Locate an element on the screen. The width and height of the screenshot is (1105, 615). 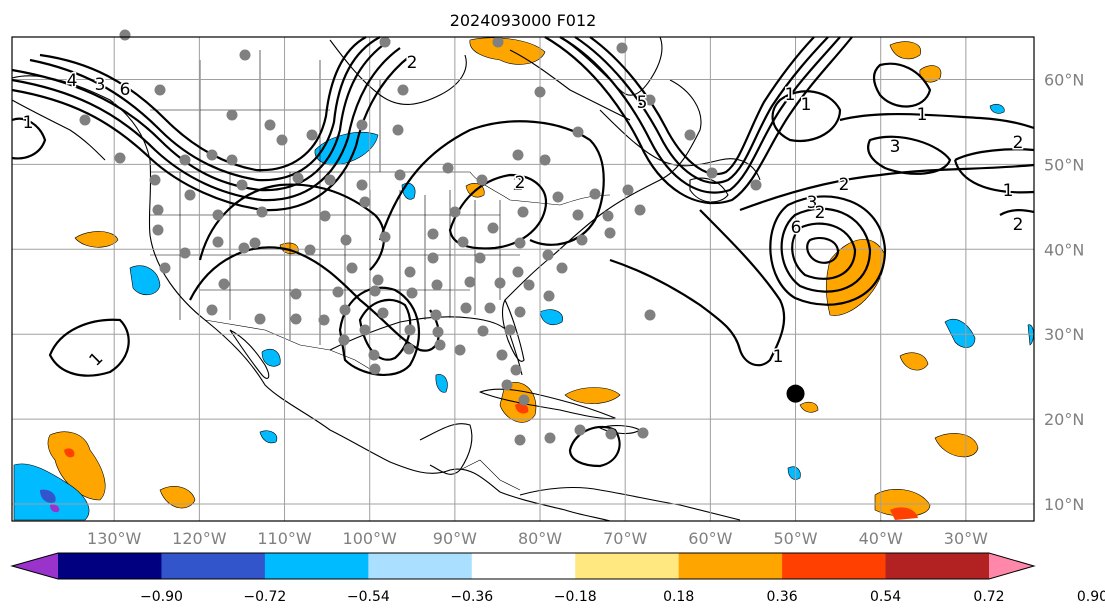
blue-patch is located at coordinates (48, 496).